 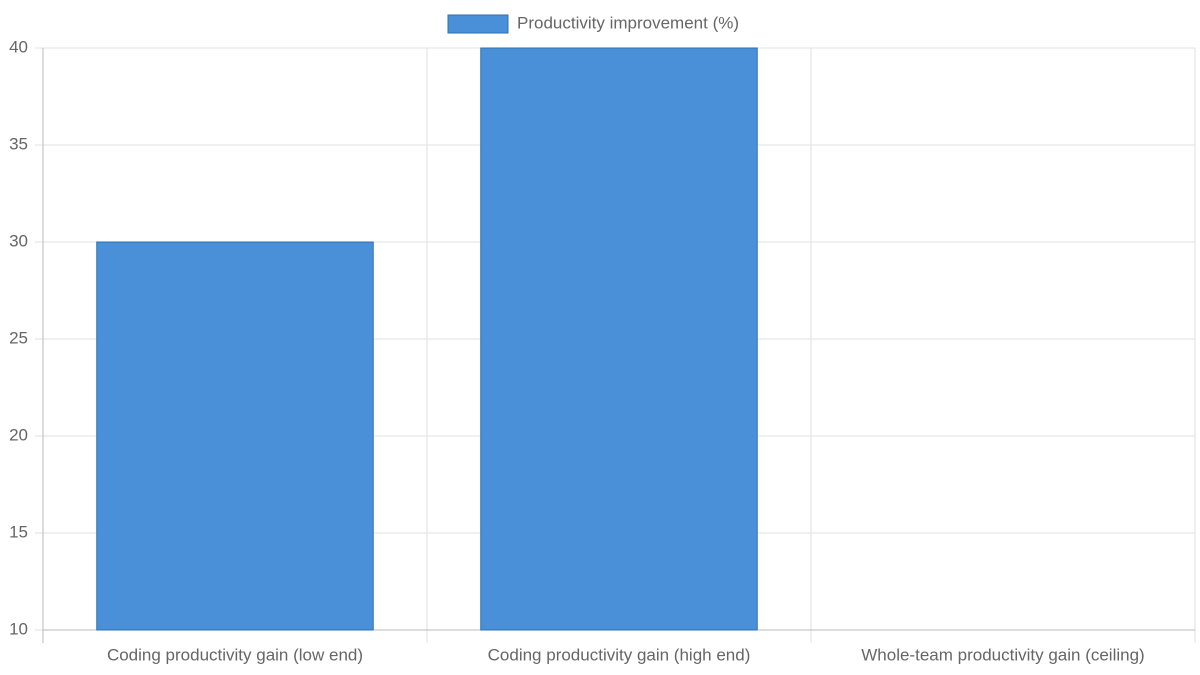 What do you see at coordinates (619, 654) in the screenshot?
I see `x-tick-label: Coding productivity gain (high end)` at bounding box center [619, 654].